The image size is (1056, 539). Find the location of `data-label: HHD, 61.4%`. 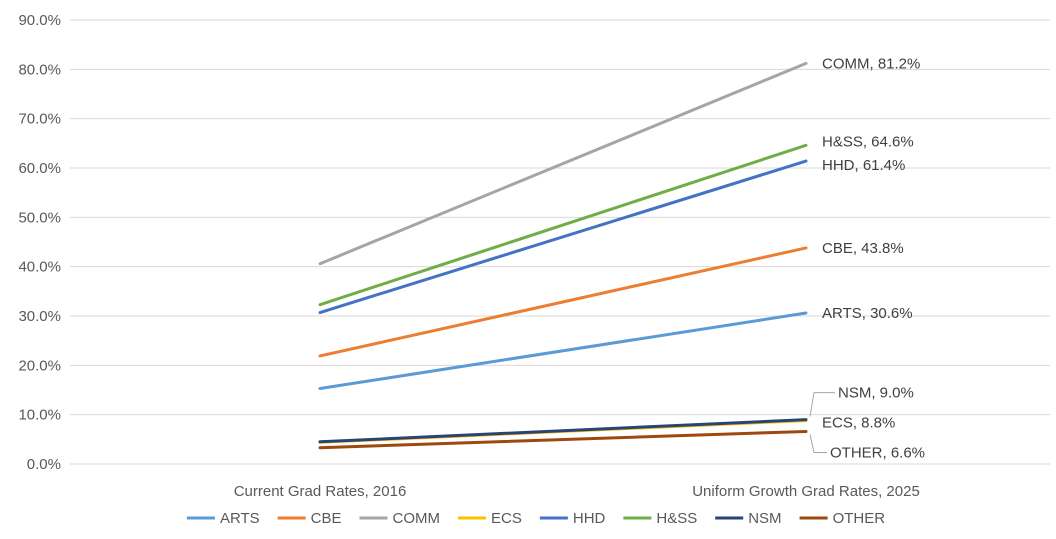

data-label: HHD, 61.4% is located at coordinates (863, 165).